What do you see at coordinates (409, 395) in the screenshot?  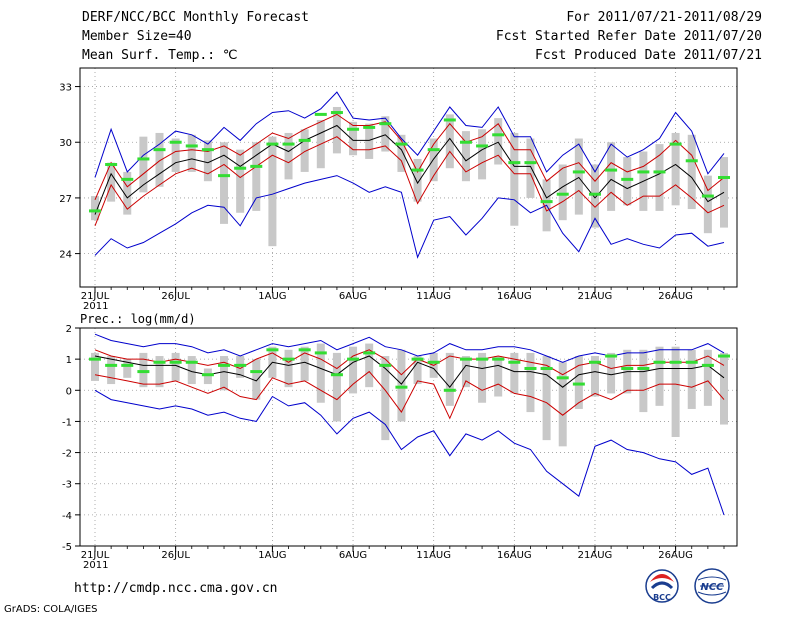 I see `std-lower-line` at bounding box center [409, 395].